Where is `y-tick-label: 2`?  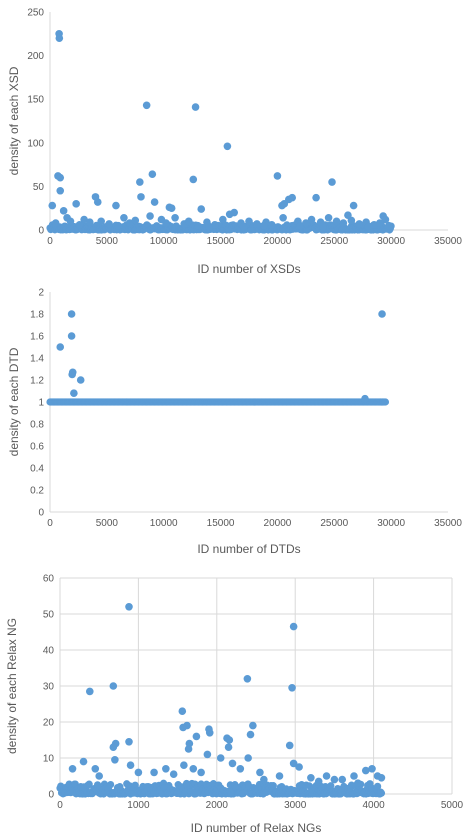
y-tick-label: 2 is located at coordinates (41, 293).